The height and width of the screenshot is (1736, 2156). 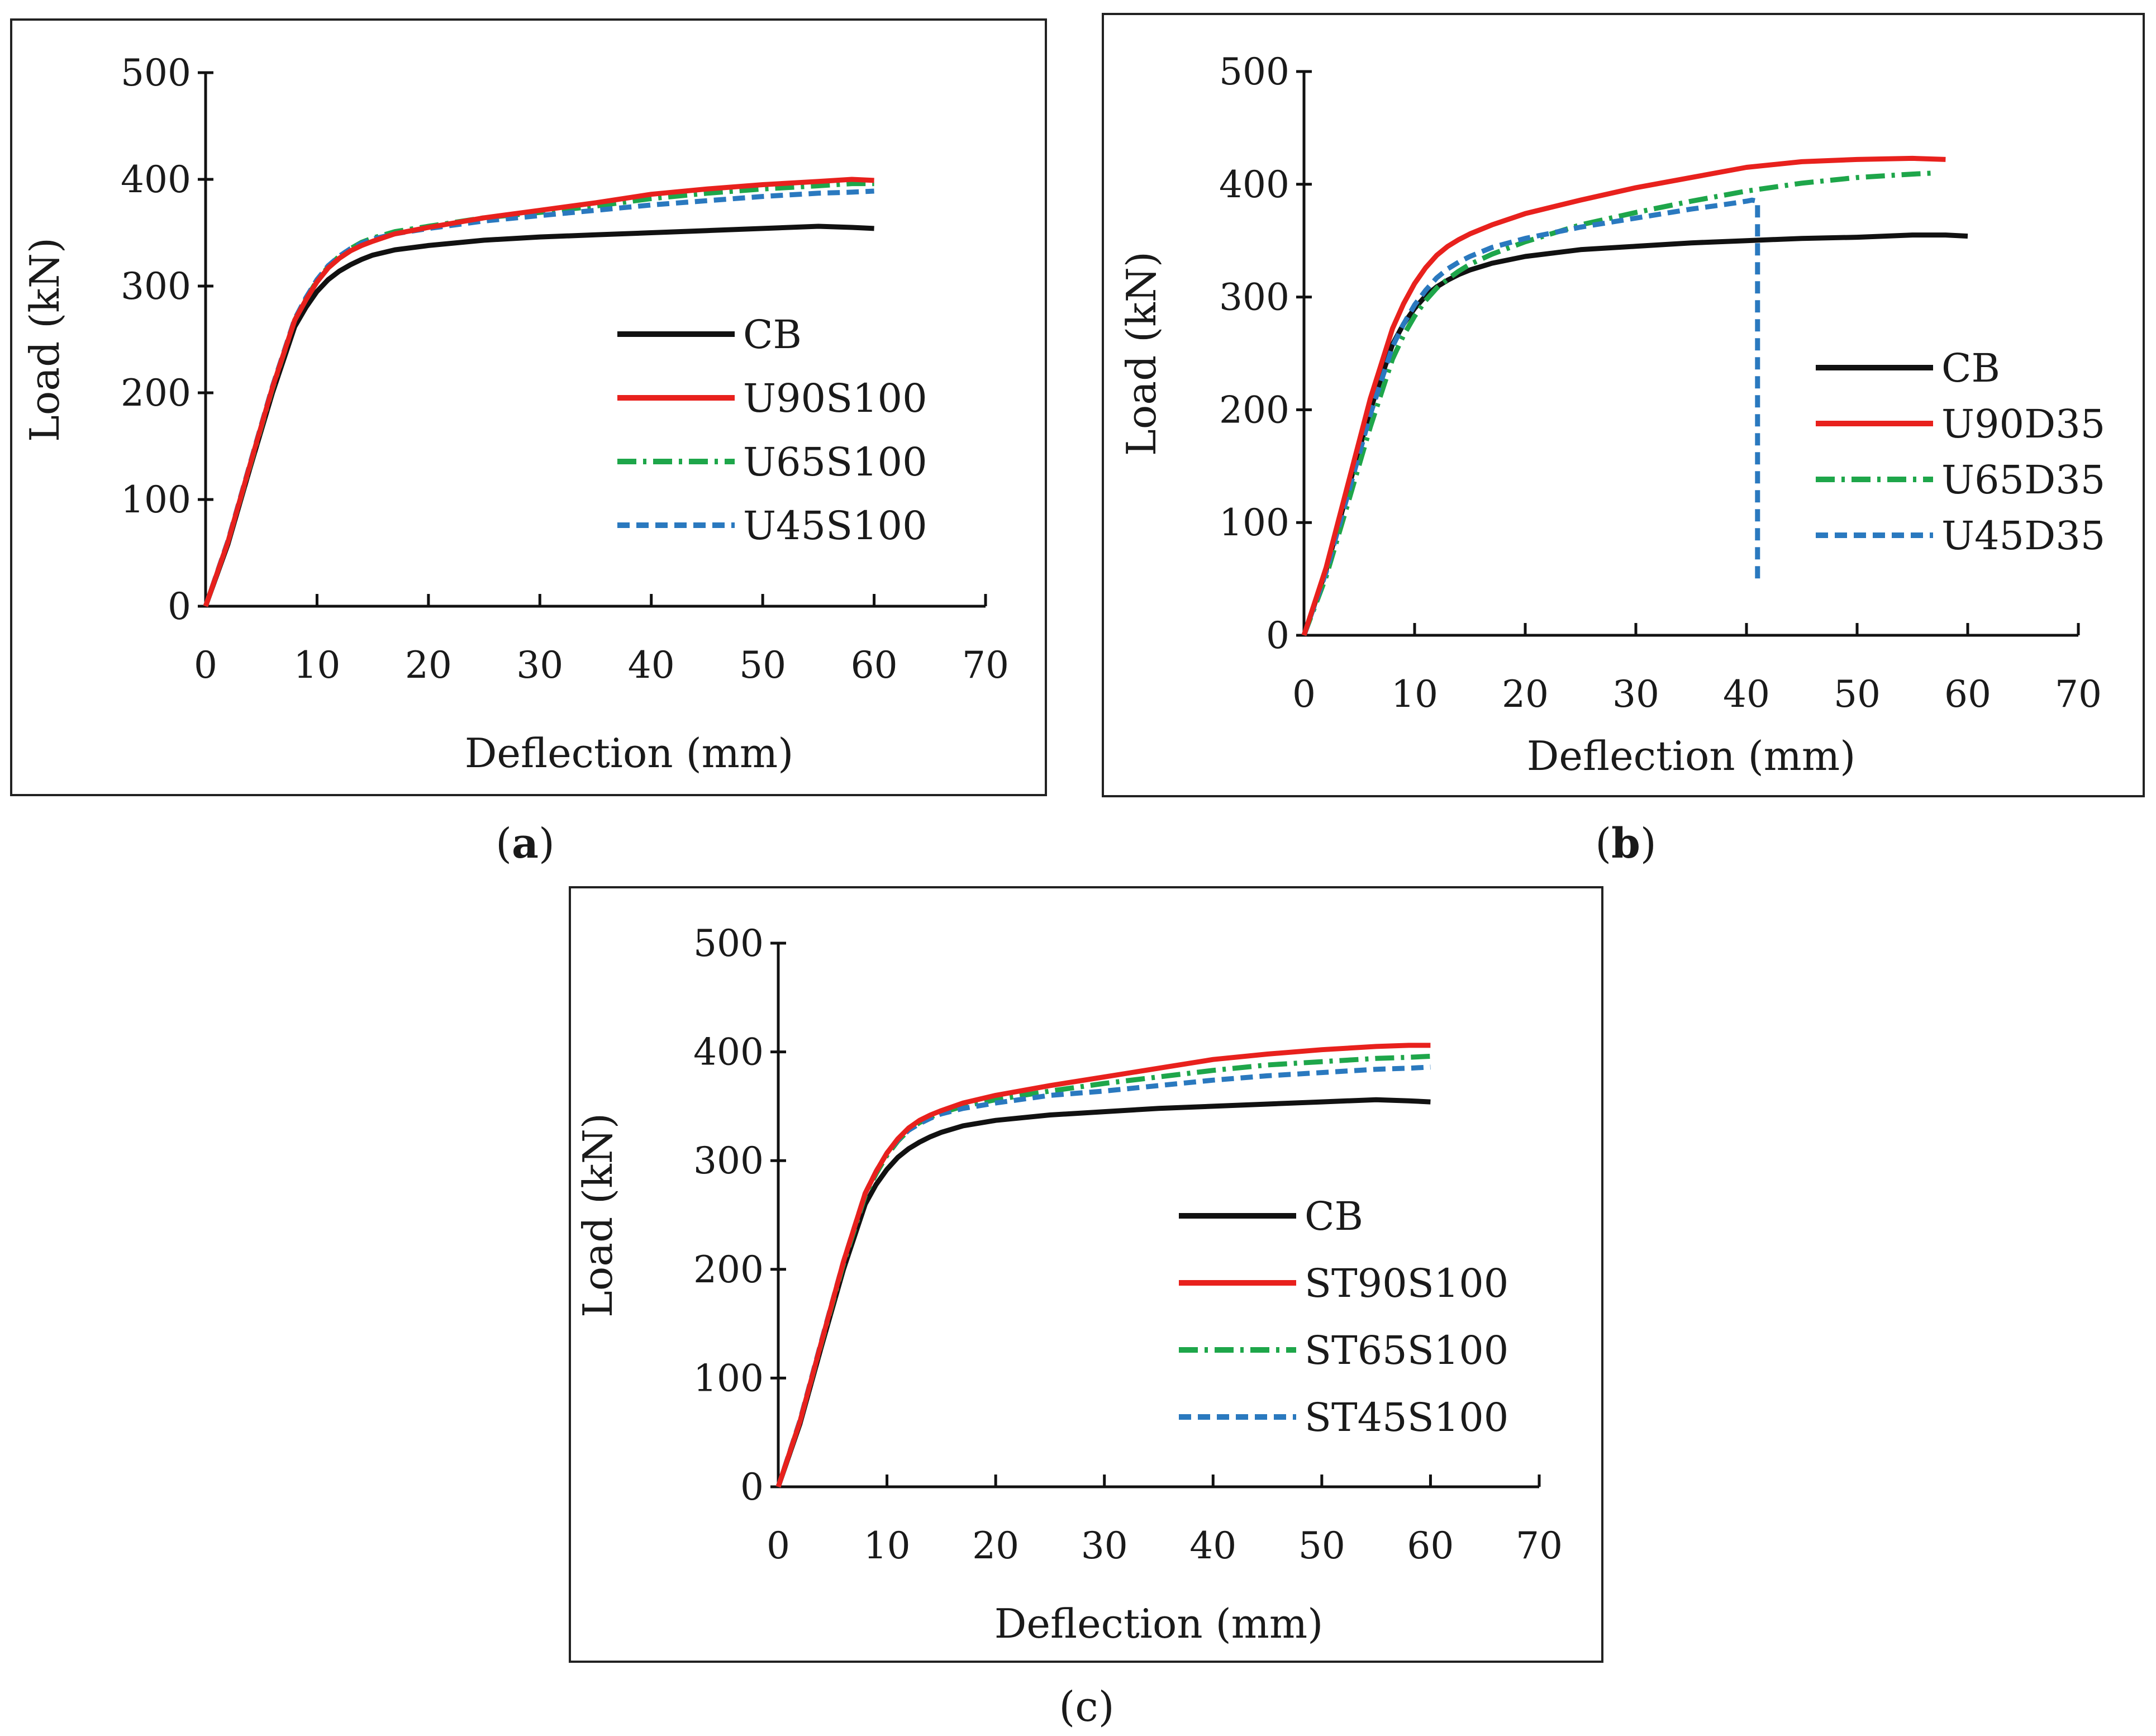 I want to click on series-line-u65d35, so click(x=1618, y=403).